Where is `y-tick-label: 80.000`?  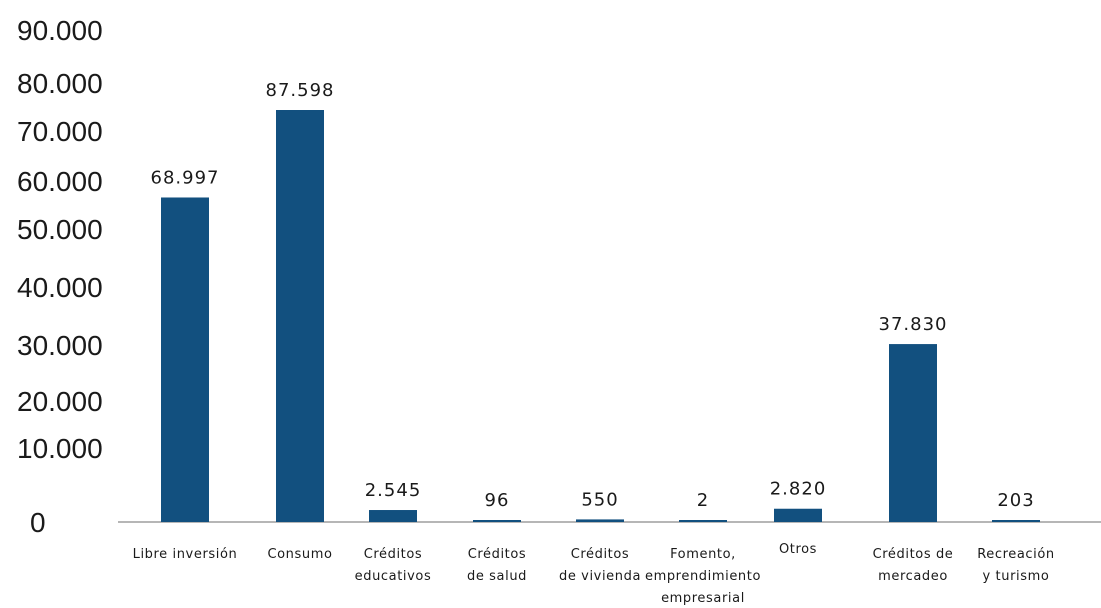
y-tick-label: 80.000 is located at coordinates (60, 83).